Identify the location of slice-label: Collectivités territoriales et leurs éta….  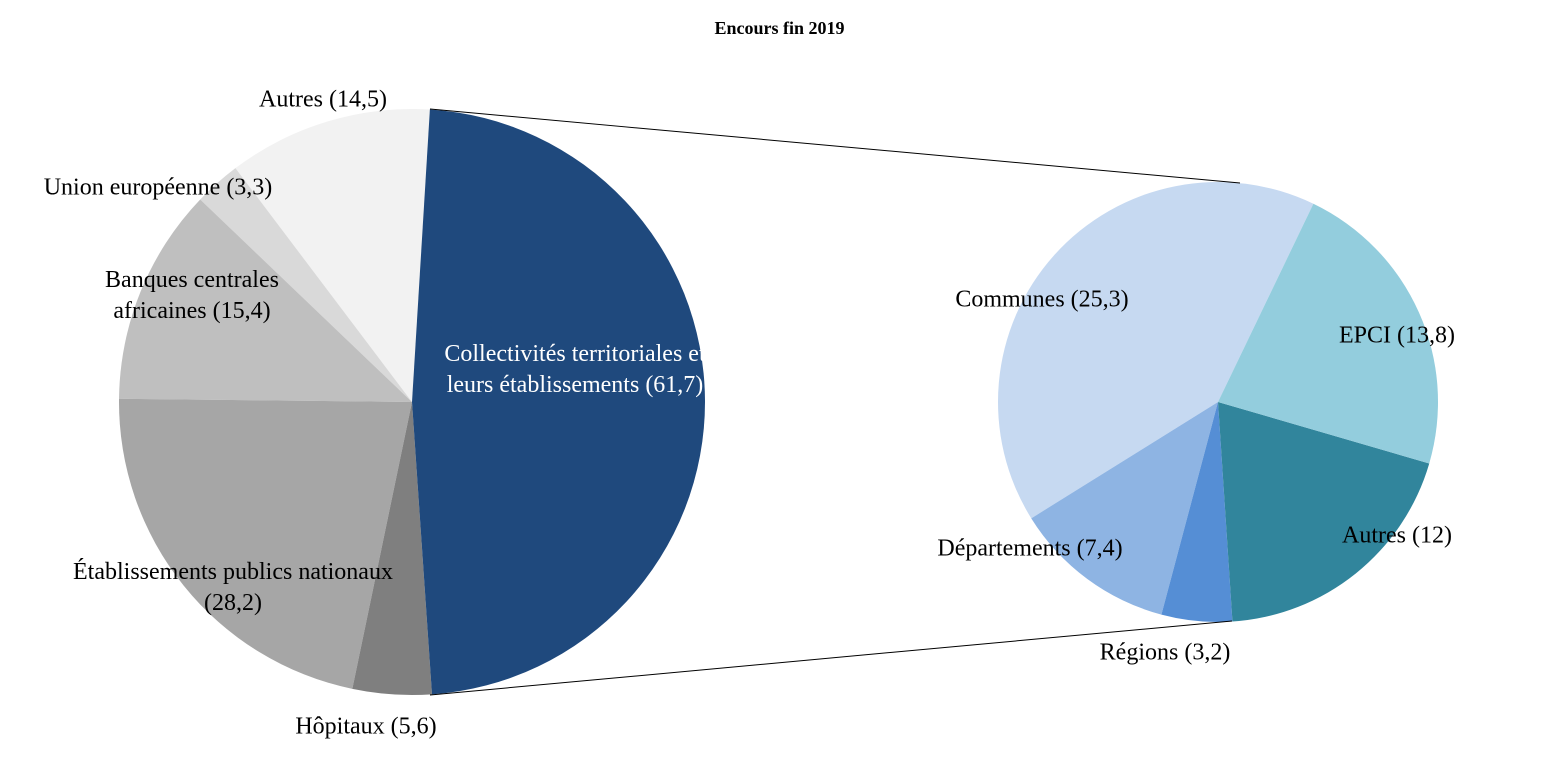
(575, 370).